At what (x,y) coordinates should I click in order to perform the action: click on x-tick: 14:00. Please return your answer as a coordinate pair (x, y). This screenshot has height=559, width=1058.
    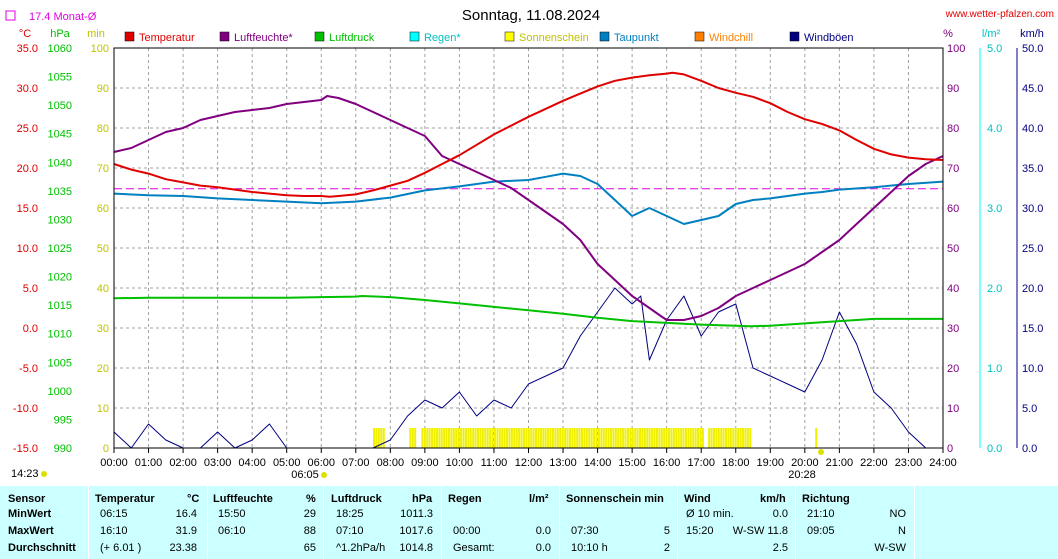
    Looking at the image, I should click on (598, 463).